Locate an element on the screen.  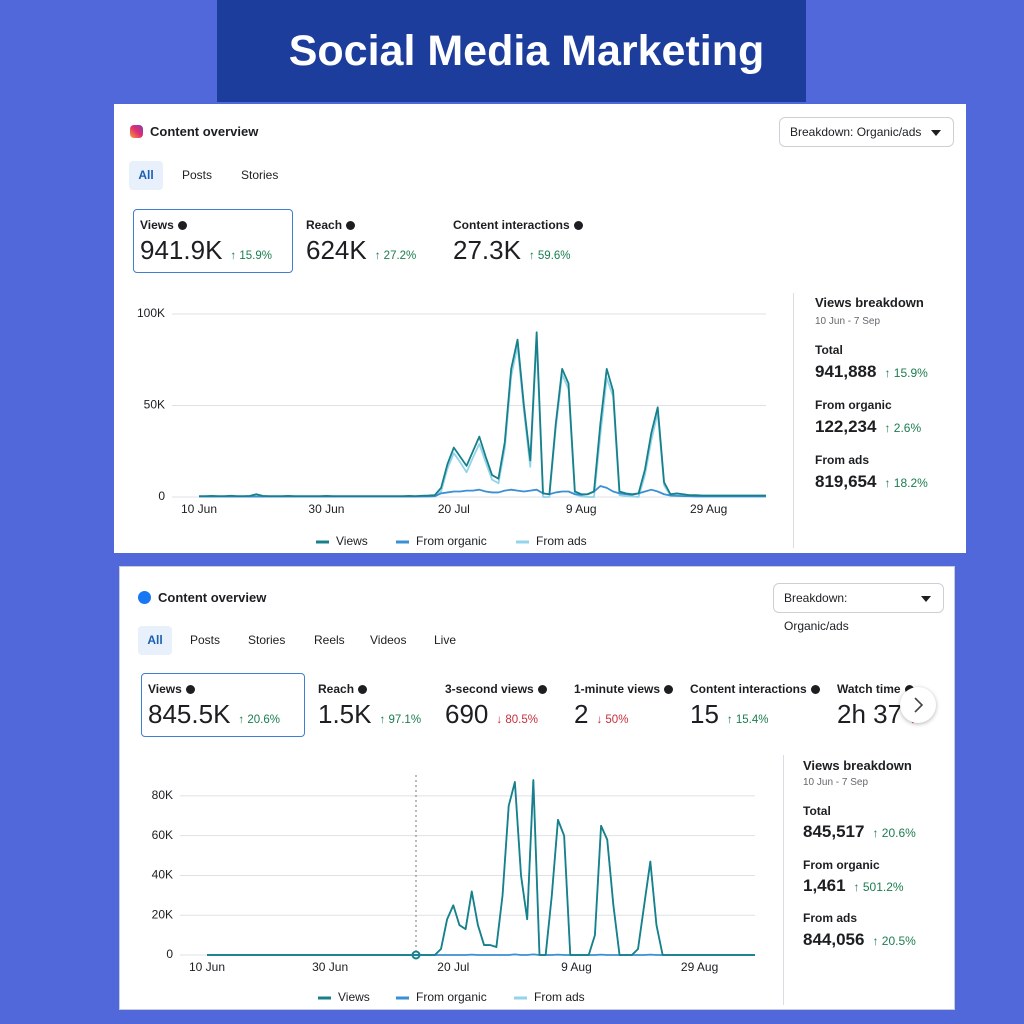
page-title: Social Media Marketing is located at coordinates (526, 50).